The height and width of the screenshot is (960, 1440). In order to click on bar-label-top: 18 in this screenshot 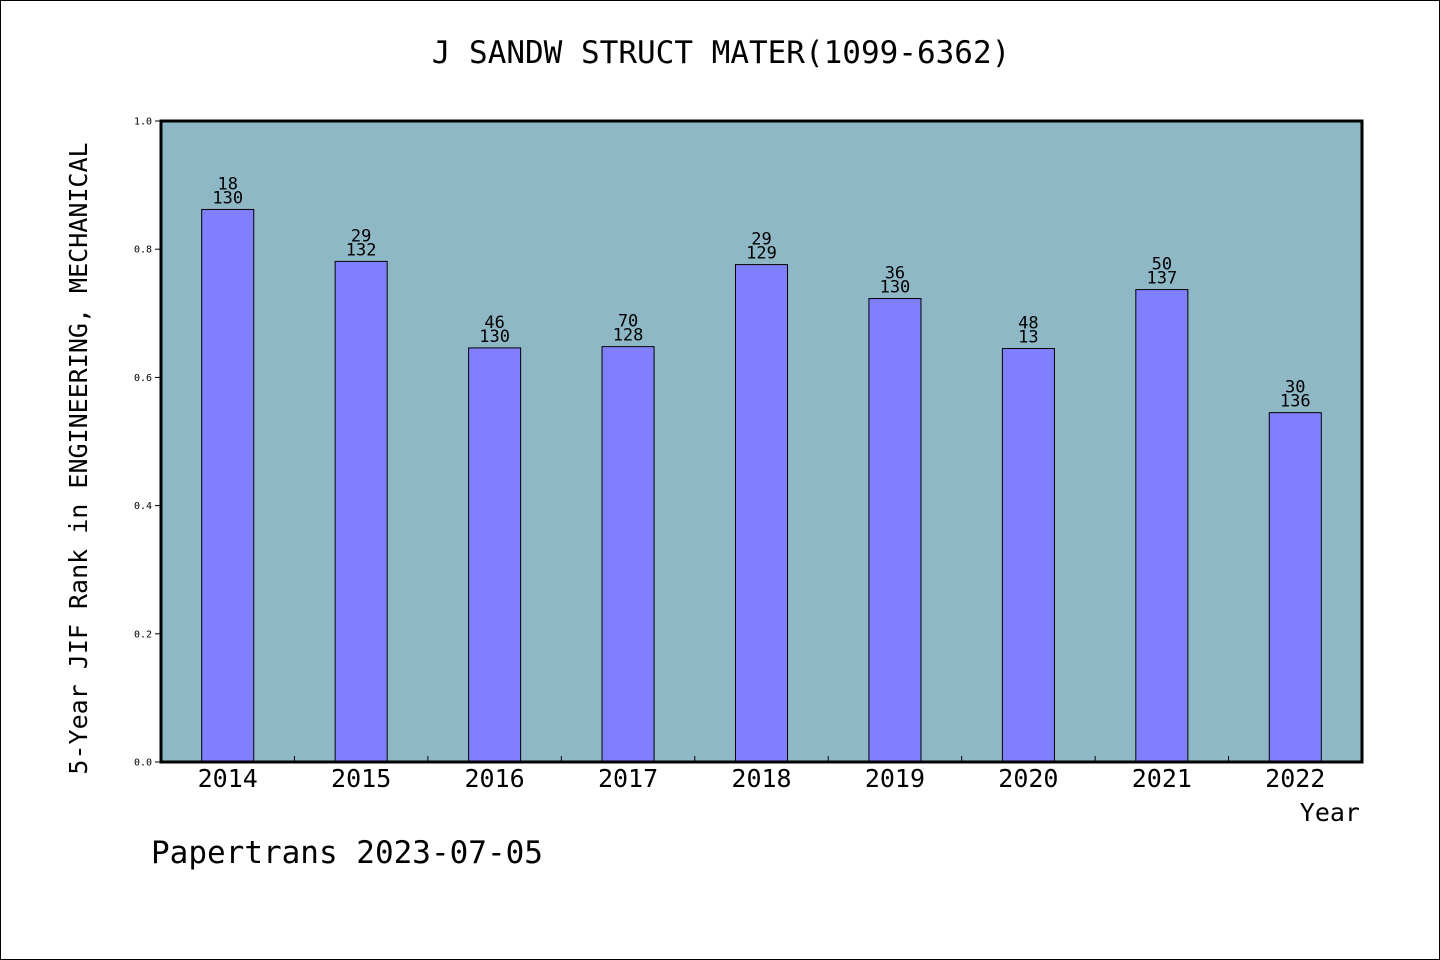, I will do `click(227, 184)`.